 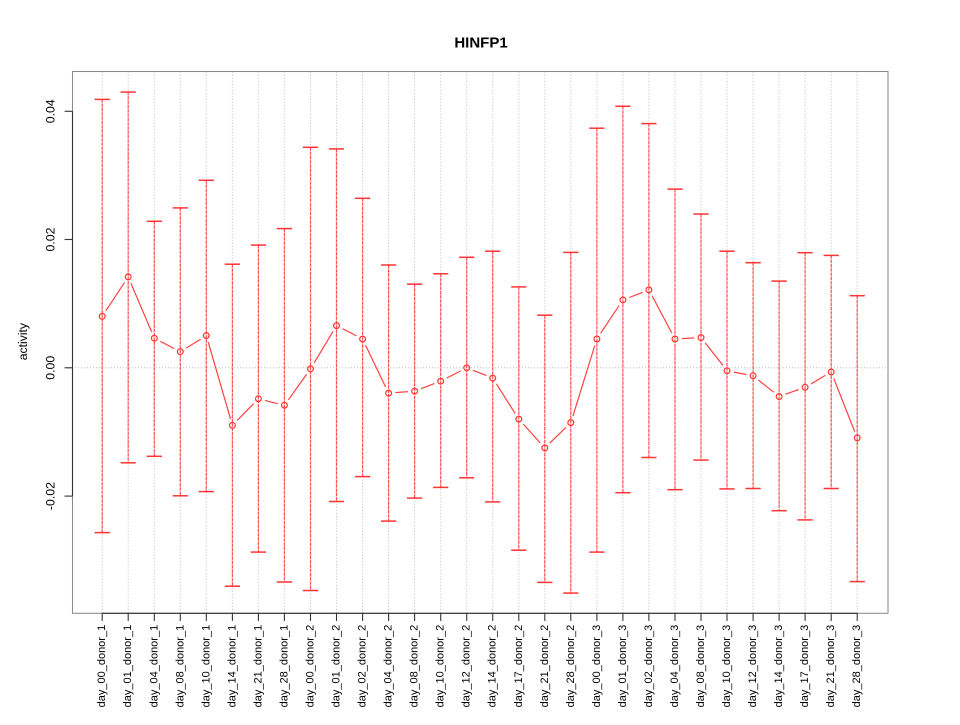 I want to click on svg-text: activity, so click(x=23, y=341).